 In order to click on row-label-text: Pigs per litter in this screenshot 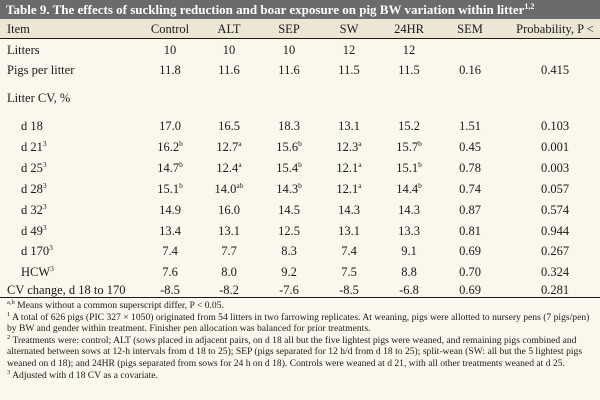, I will do `click(41, 70)`.